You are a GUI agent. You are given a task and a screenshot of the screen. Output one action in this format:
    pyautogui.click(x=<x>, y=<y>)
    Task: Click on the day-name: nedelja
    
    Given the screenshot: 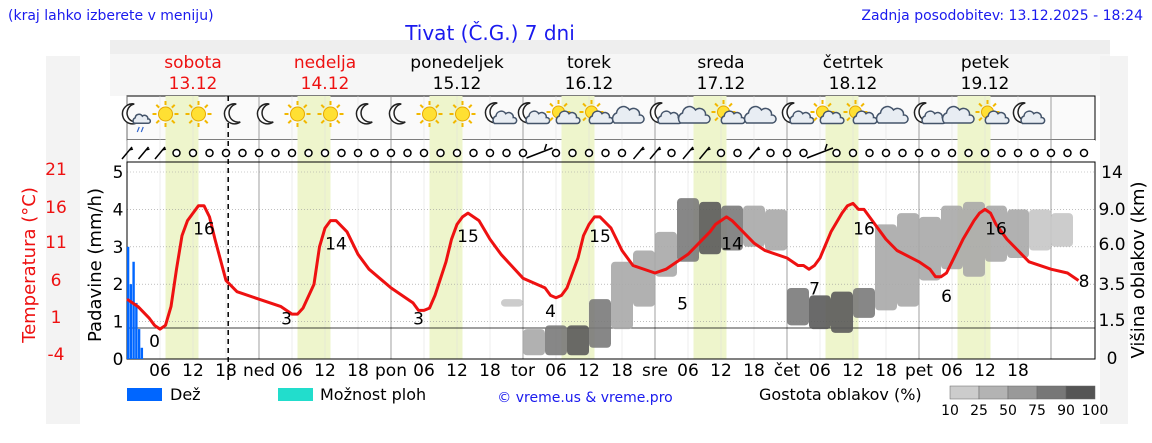 What is the action you would take?
    pyautogui.click(x=325, y=63)
    